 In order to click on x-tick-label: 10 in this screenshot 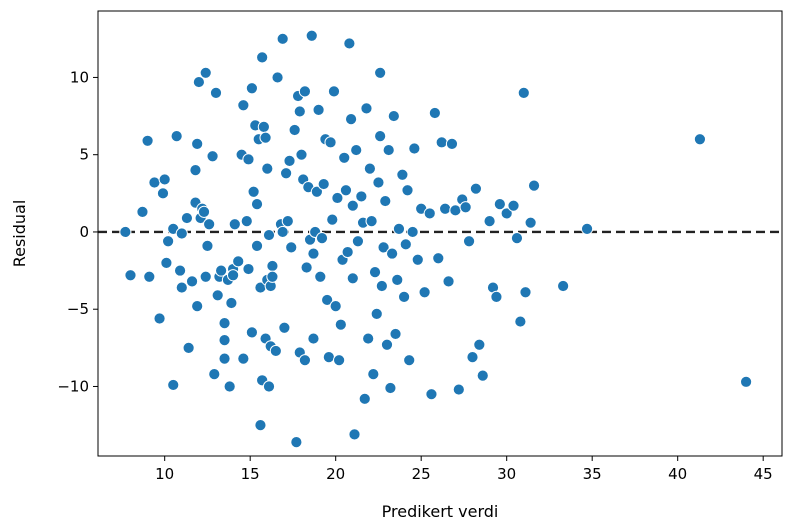, I will do `click(164, 474)`.